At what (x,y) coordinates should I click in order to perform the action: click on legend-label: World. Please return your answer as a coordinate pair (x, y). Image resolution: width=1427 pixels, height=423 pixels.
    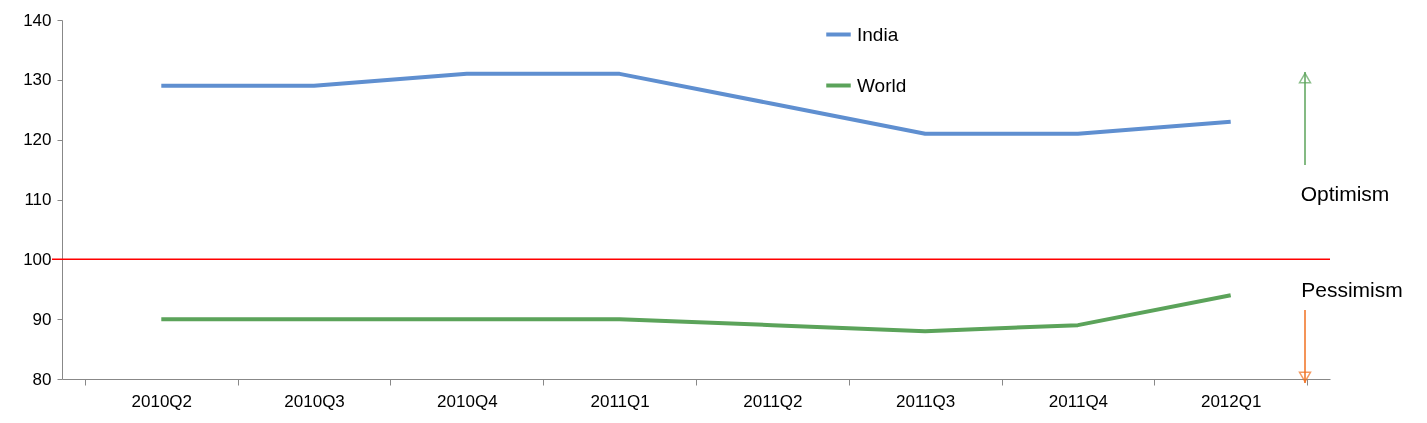
    Looking at the image, I should click on (882, 85).